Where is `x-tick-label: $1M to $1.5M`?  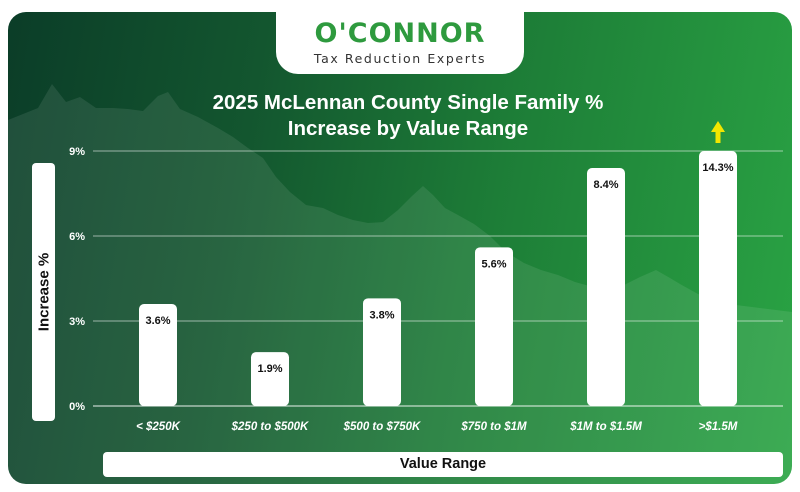 x-tick-label: $1M to $1.5M is located at coordinates (605, 427).